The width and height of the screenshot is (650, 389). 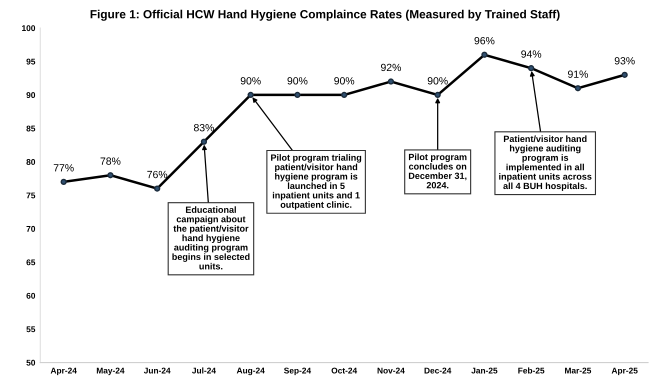 I want to click on x-tick-label: Sep-24, so click(x=298, y=372).